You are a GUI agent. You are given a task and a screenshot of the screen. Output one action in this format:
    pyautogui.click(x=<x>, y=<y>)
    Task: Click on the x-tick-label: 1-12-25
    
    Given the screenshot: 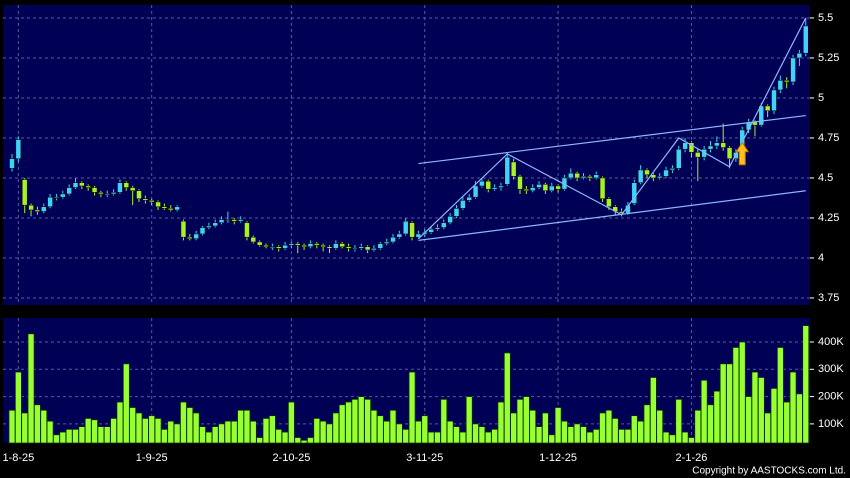 What is the action you would take?
    pyautogui.click(x=558, y=458)
    